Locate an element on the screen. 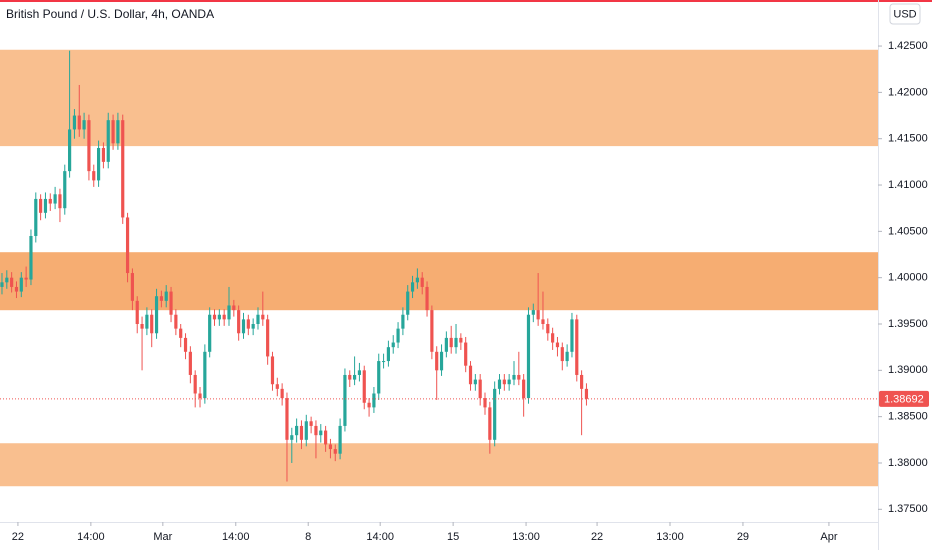 Image resolution: width=932 pixels, height=550 pixels. x-tick-label: Mar is located at coordinates (162, 537).